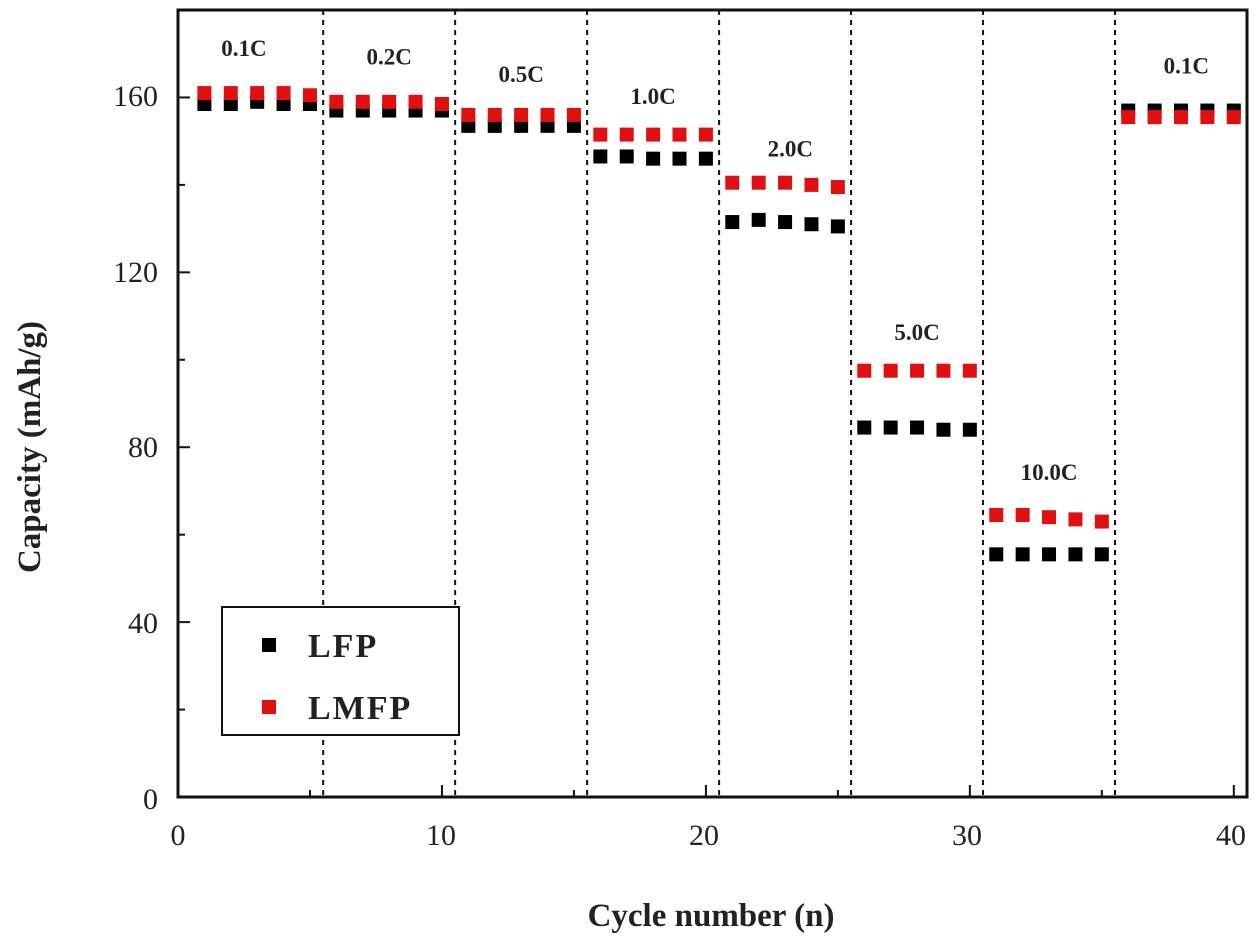 The height and width of the screenshot is (944, 1260). I want to click on legend-marker-lfp, so click(269, 645).